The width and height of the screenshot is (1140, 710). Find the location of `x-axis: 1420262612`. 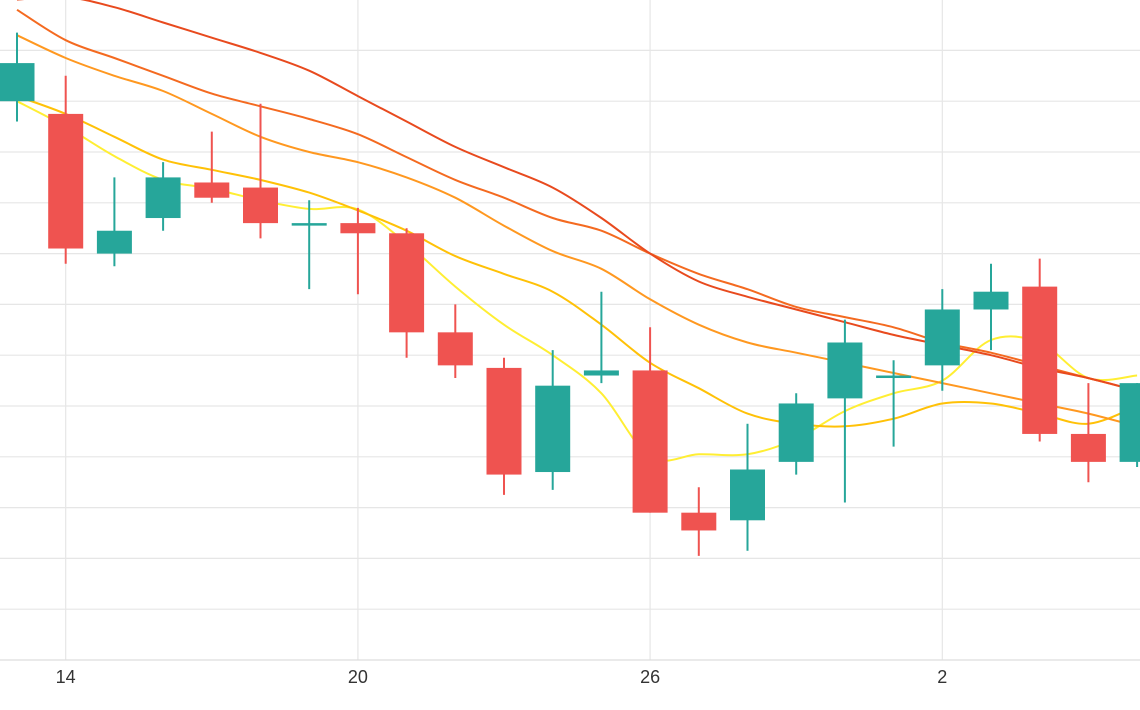

x-axis: 1420262612 is located at coordinates (570, 673).